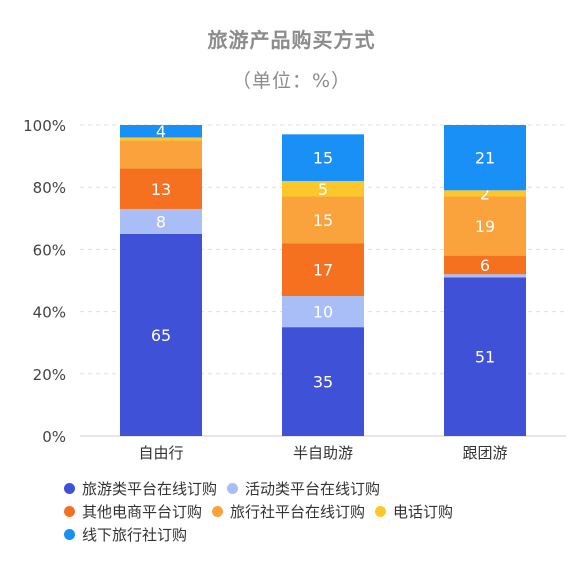 The image size is (583, 567). I want to click on data-label-6-3: 21, so click(485, 158).